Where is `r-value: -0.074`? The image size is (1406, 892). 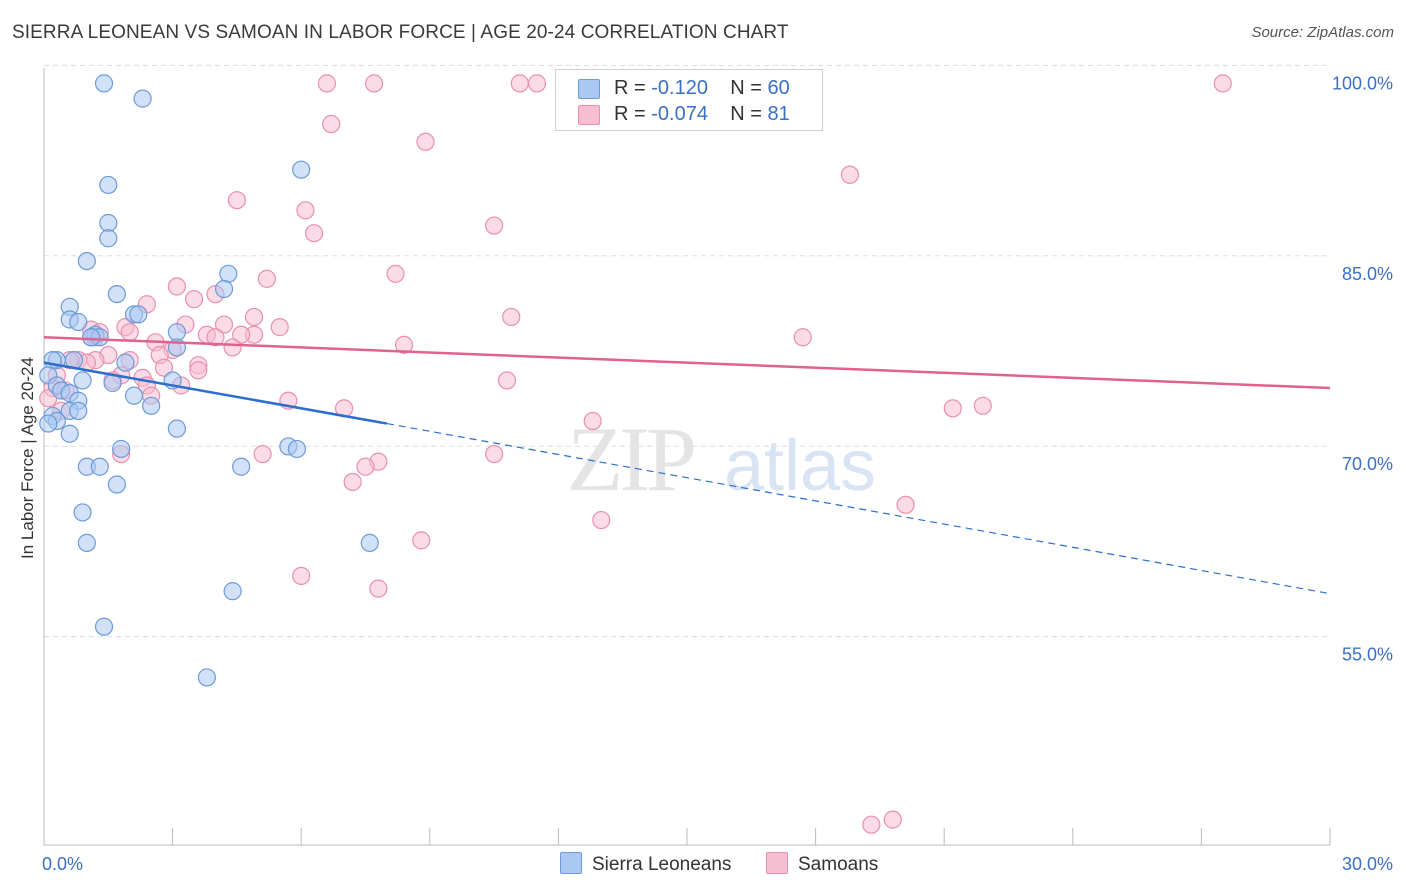
r-value: -0.074 is located at coordinates (679, 114).